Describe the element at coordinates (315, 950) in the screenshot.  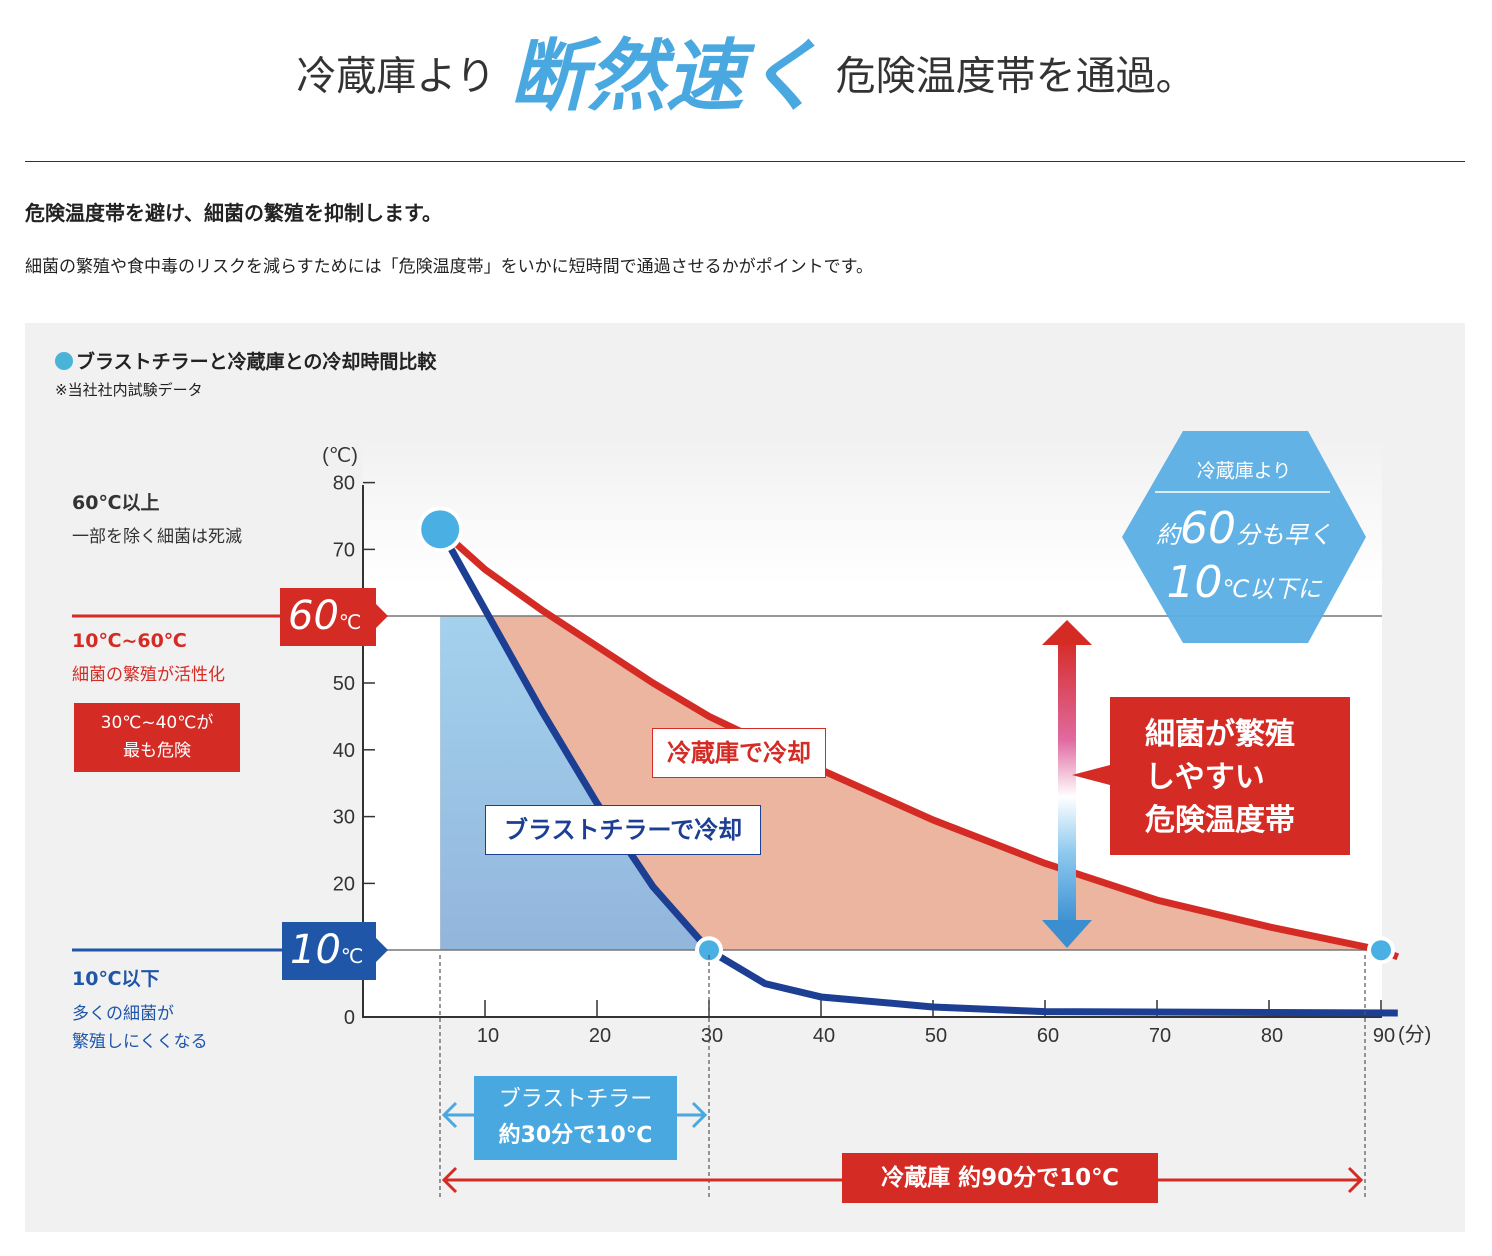
I see `marker-10-number: 10` at that location.